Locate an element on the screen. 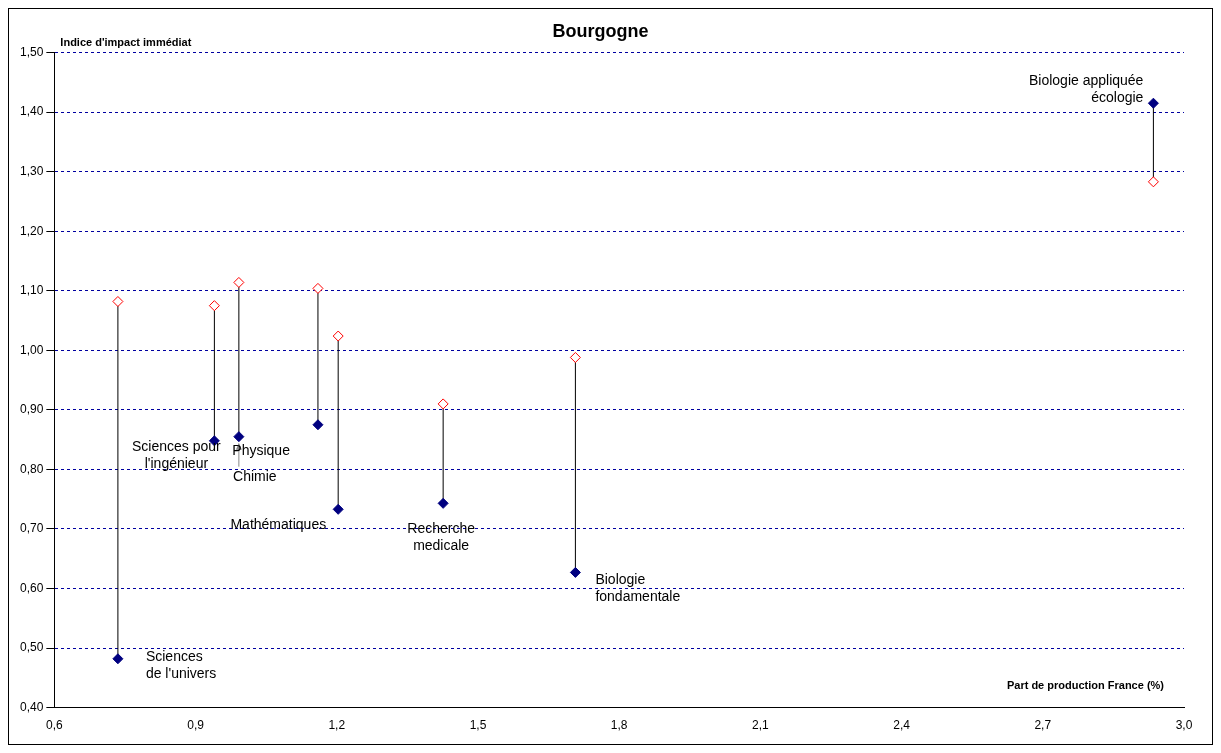  annotation: Sciences pour l'ingénieur is located at coordinates (177, 454).